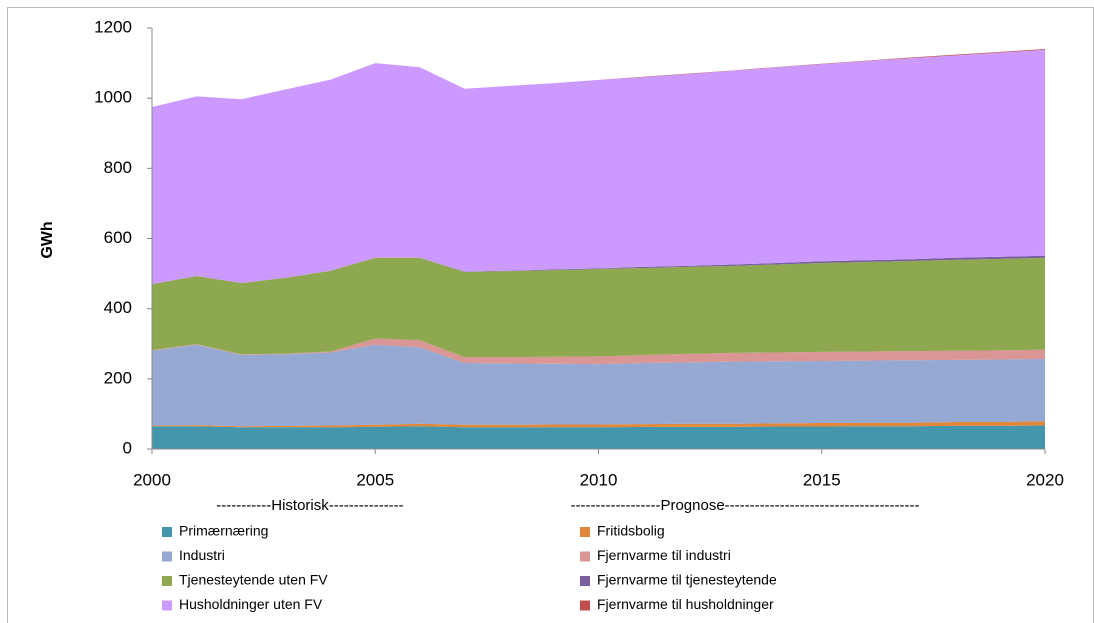 This screenshot has height=623, width=1094. I want to click on legend-label: Fjernvarme til tjenesteytende, so click(687, 580).